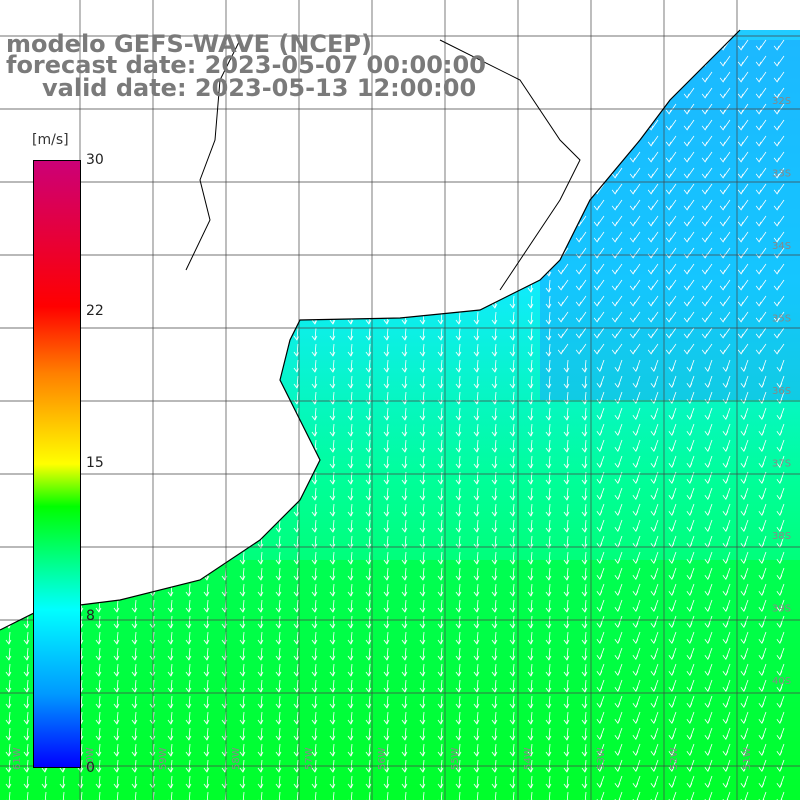 The width and height of the screenshot is (800, 800). I want to click on border-line, so click(213, 155).